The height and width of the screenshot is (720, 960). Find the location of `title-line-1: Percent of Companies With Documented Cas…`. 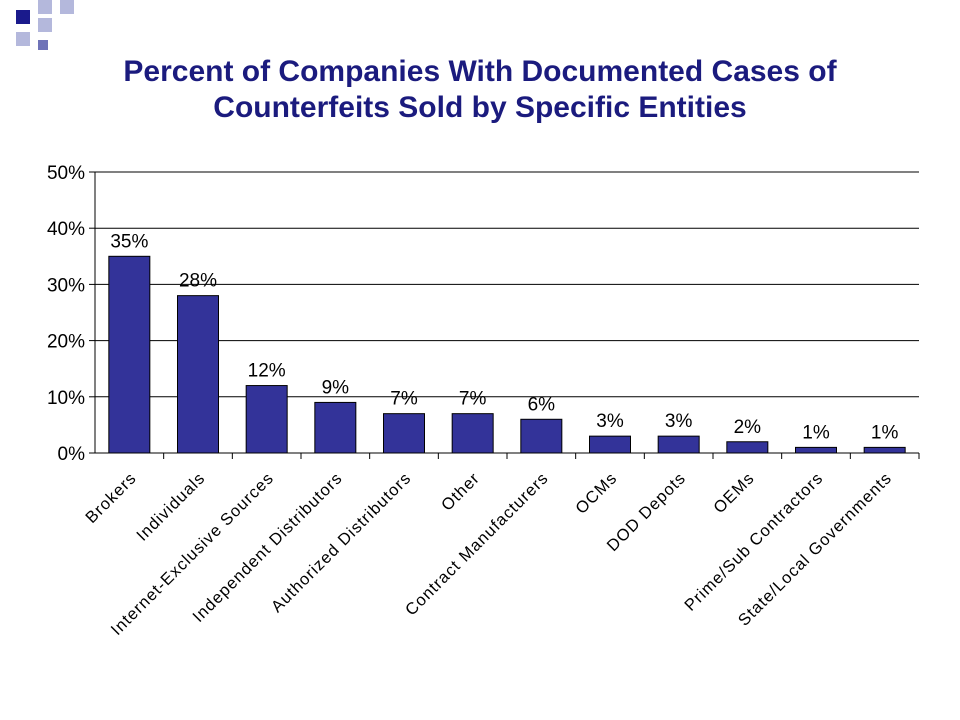

title-line-1: Percent of Companies With Documented Cas… is located at coordinates (480, 71).